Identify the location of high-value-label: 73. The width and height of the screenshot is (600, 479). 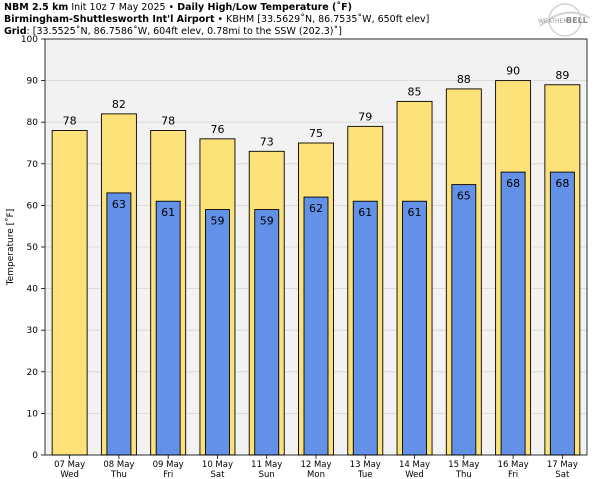
(267, 141).